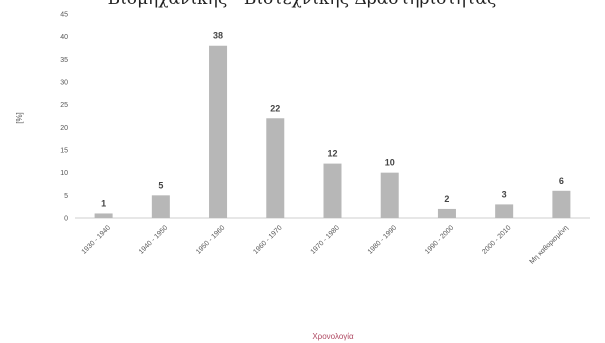  What do you see at coordinates (64, 15) in the screenshot?
I see `y-tick-label: 45` at bounding box center [64, 15].